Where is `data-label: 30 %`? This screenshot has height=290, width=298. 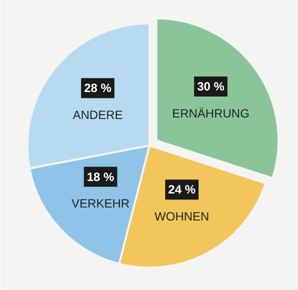
data-label: 30 % is located at coordinates (211, 86).